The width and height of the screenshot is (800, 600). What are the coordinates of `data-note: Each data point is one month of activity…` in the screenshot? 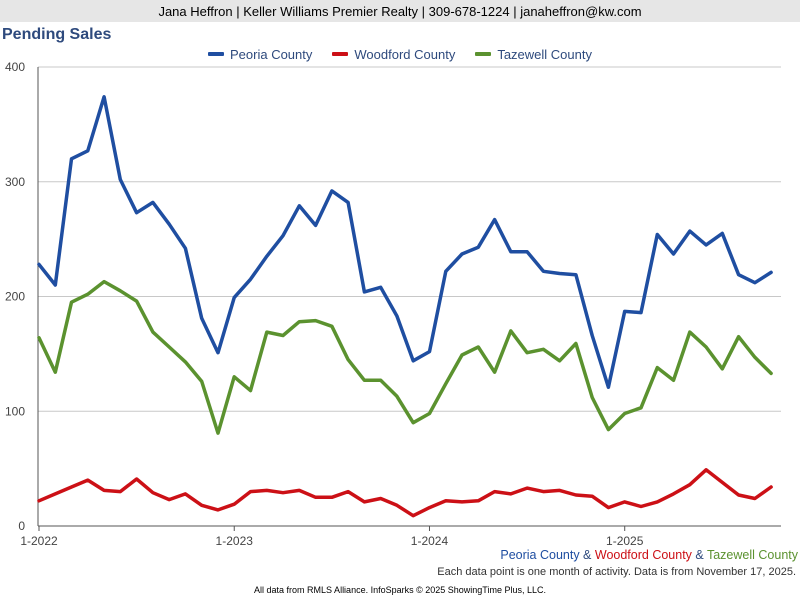 It's located at (616, 572).